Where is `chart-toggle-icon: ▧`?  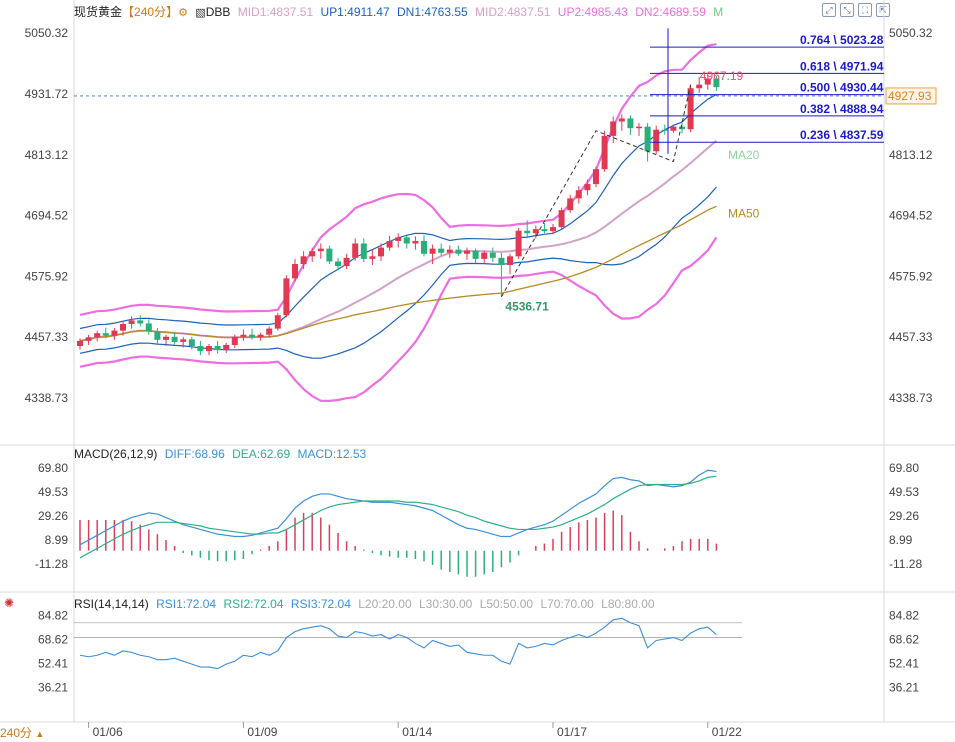
chart-toggle-icon: ▧ is located at coordinates (200, 13).